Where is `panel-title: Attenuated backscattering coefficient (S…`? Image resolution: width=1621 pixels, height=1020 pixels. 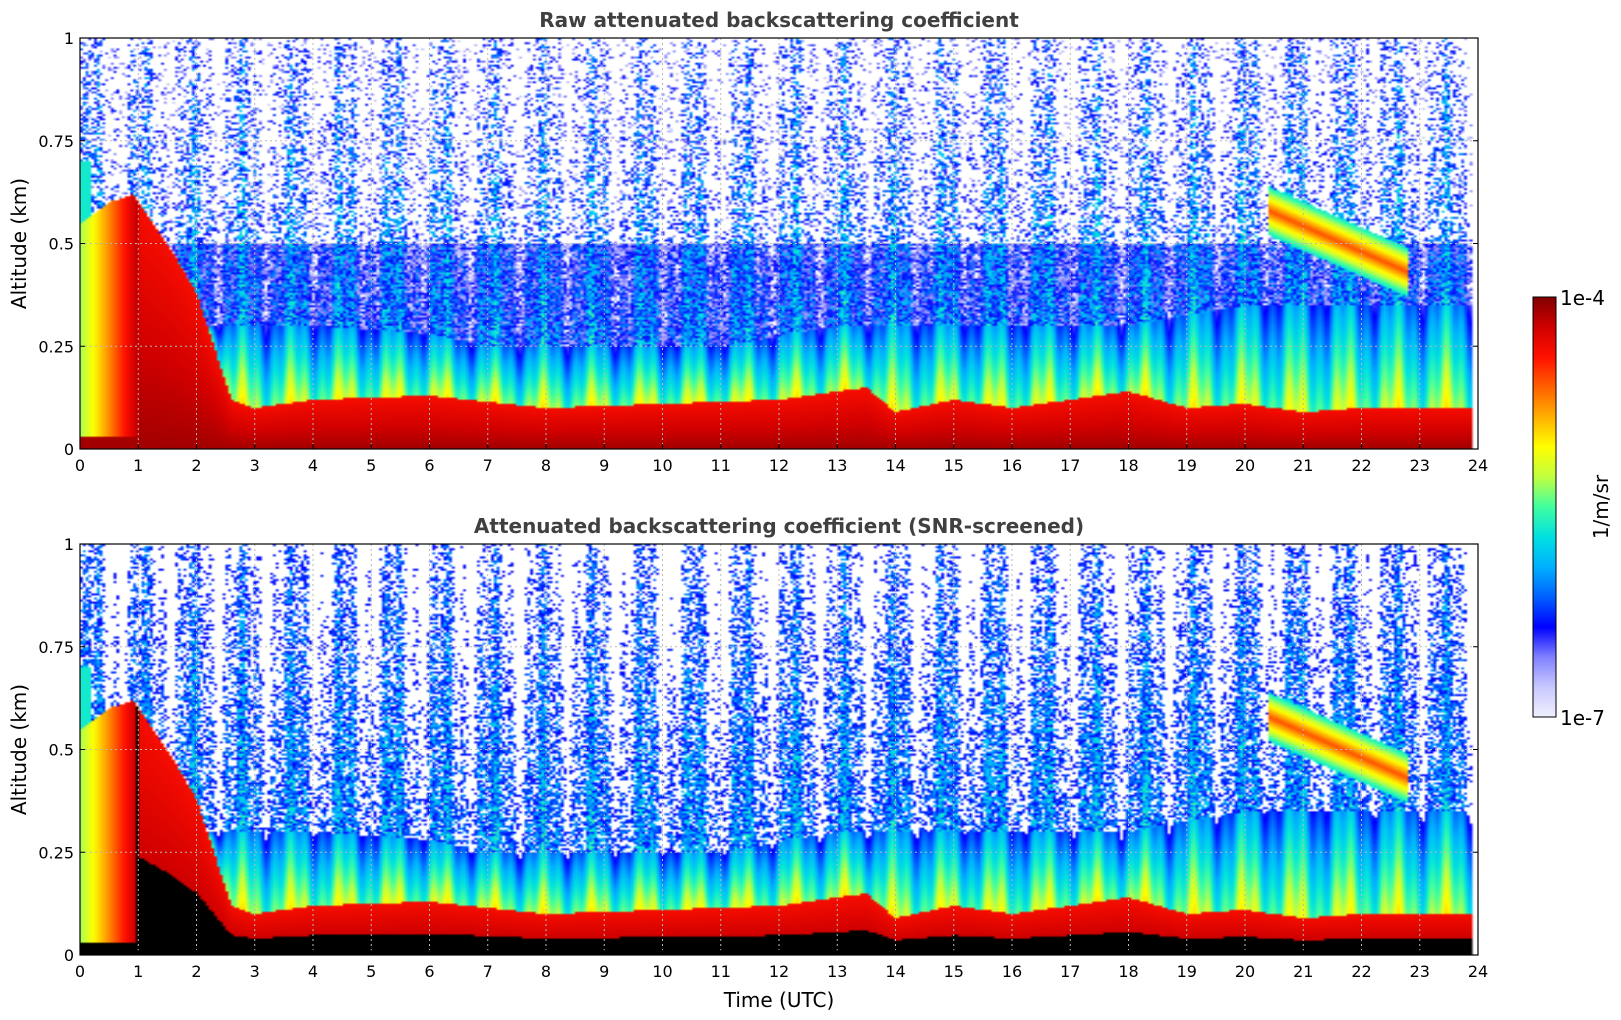
panel-title: Attenuated backscattering coefficient (S… is located at coordinates (779, 526).